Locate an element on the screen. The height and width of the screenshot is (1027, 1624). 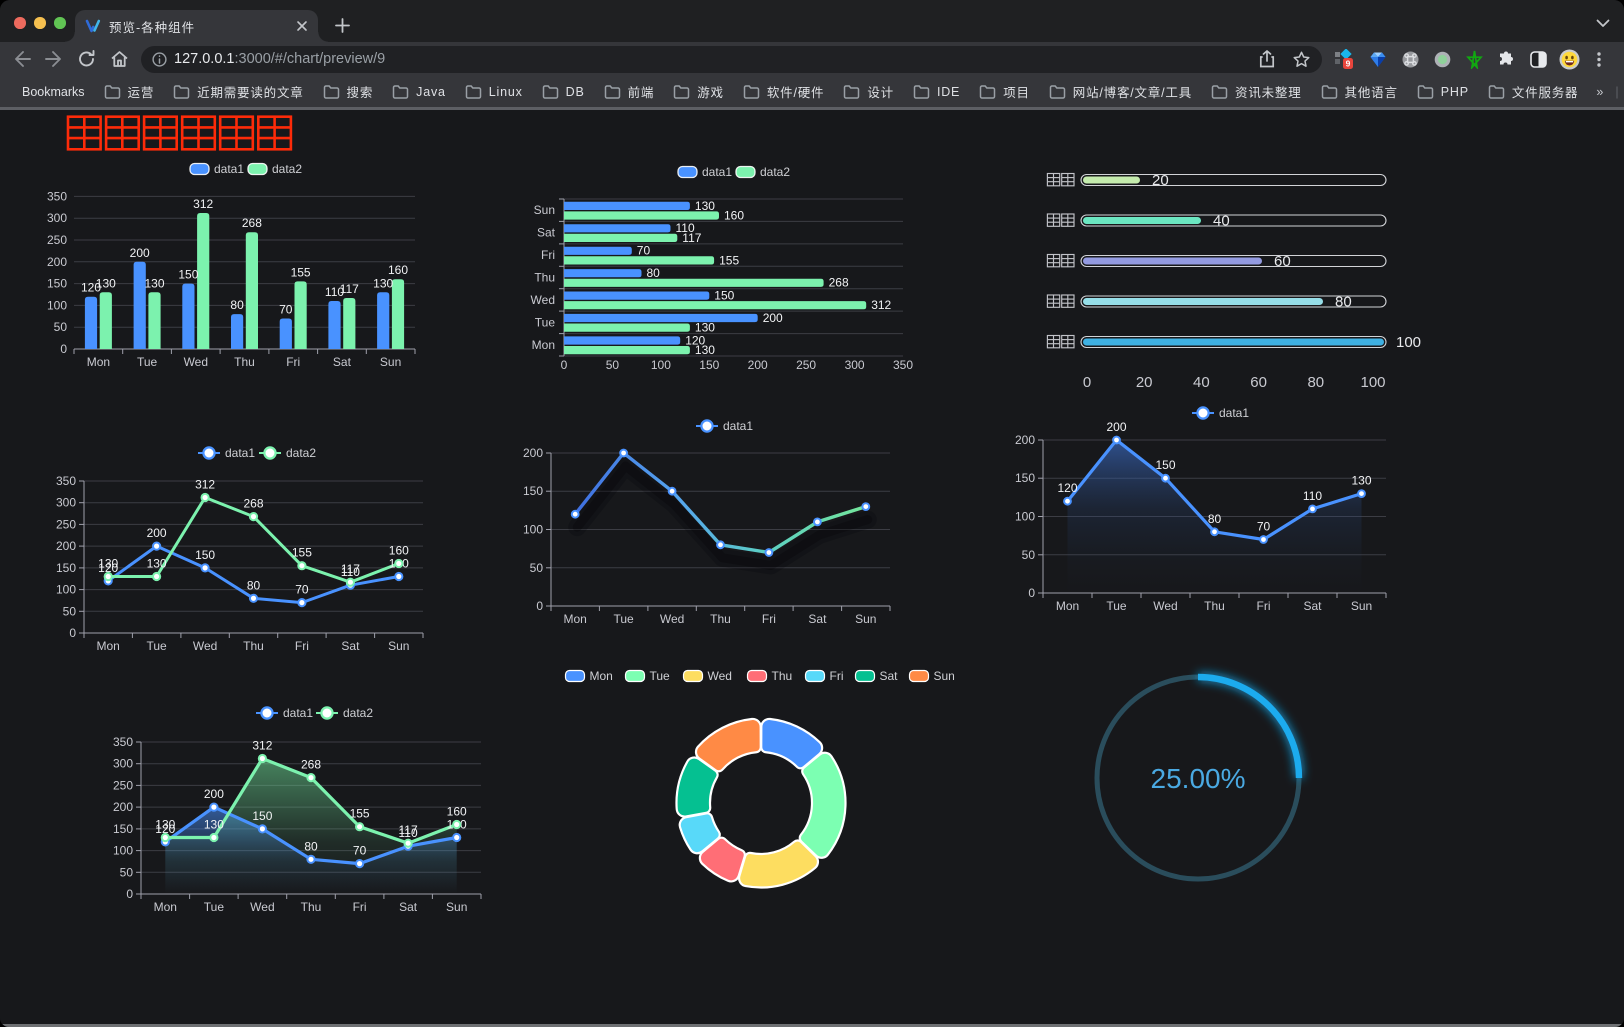
svg-text: 300 is located at coordinates (123, 764).